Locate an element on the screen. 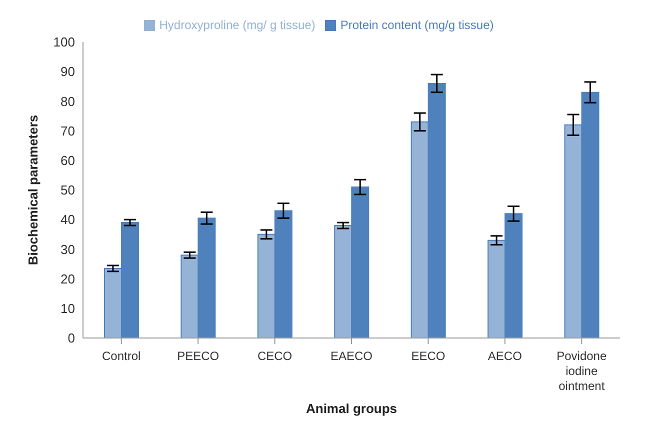 This screenshot has width=648, height=436. y-tick-label: 20 is located at coordinates (67, 278).